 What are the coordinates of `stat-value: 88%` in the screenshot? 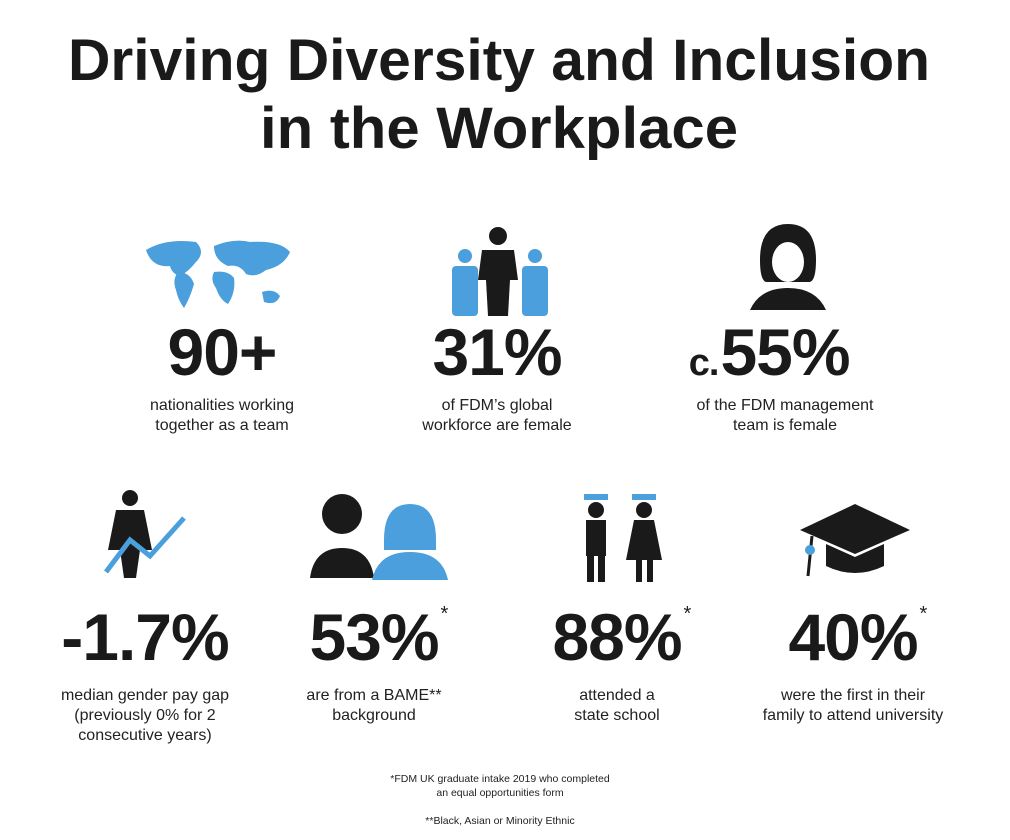 It's located at (616, 637).